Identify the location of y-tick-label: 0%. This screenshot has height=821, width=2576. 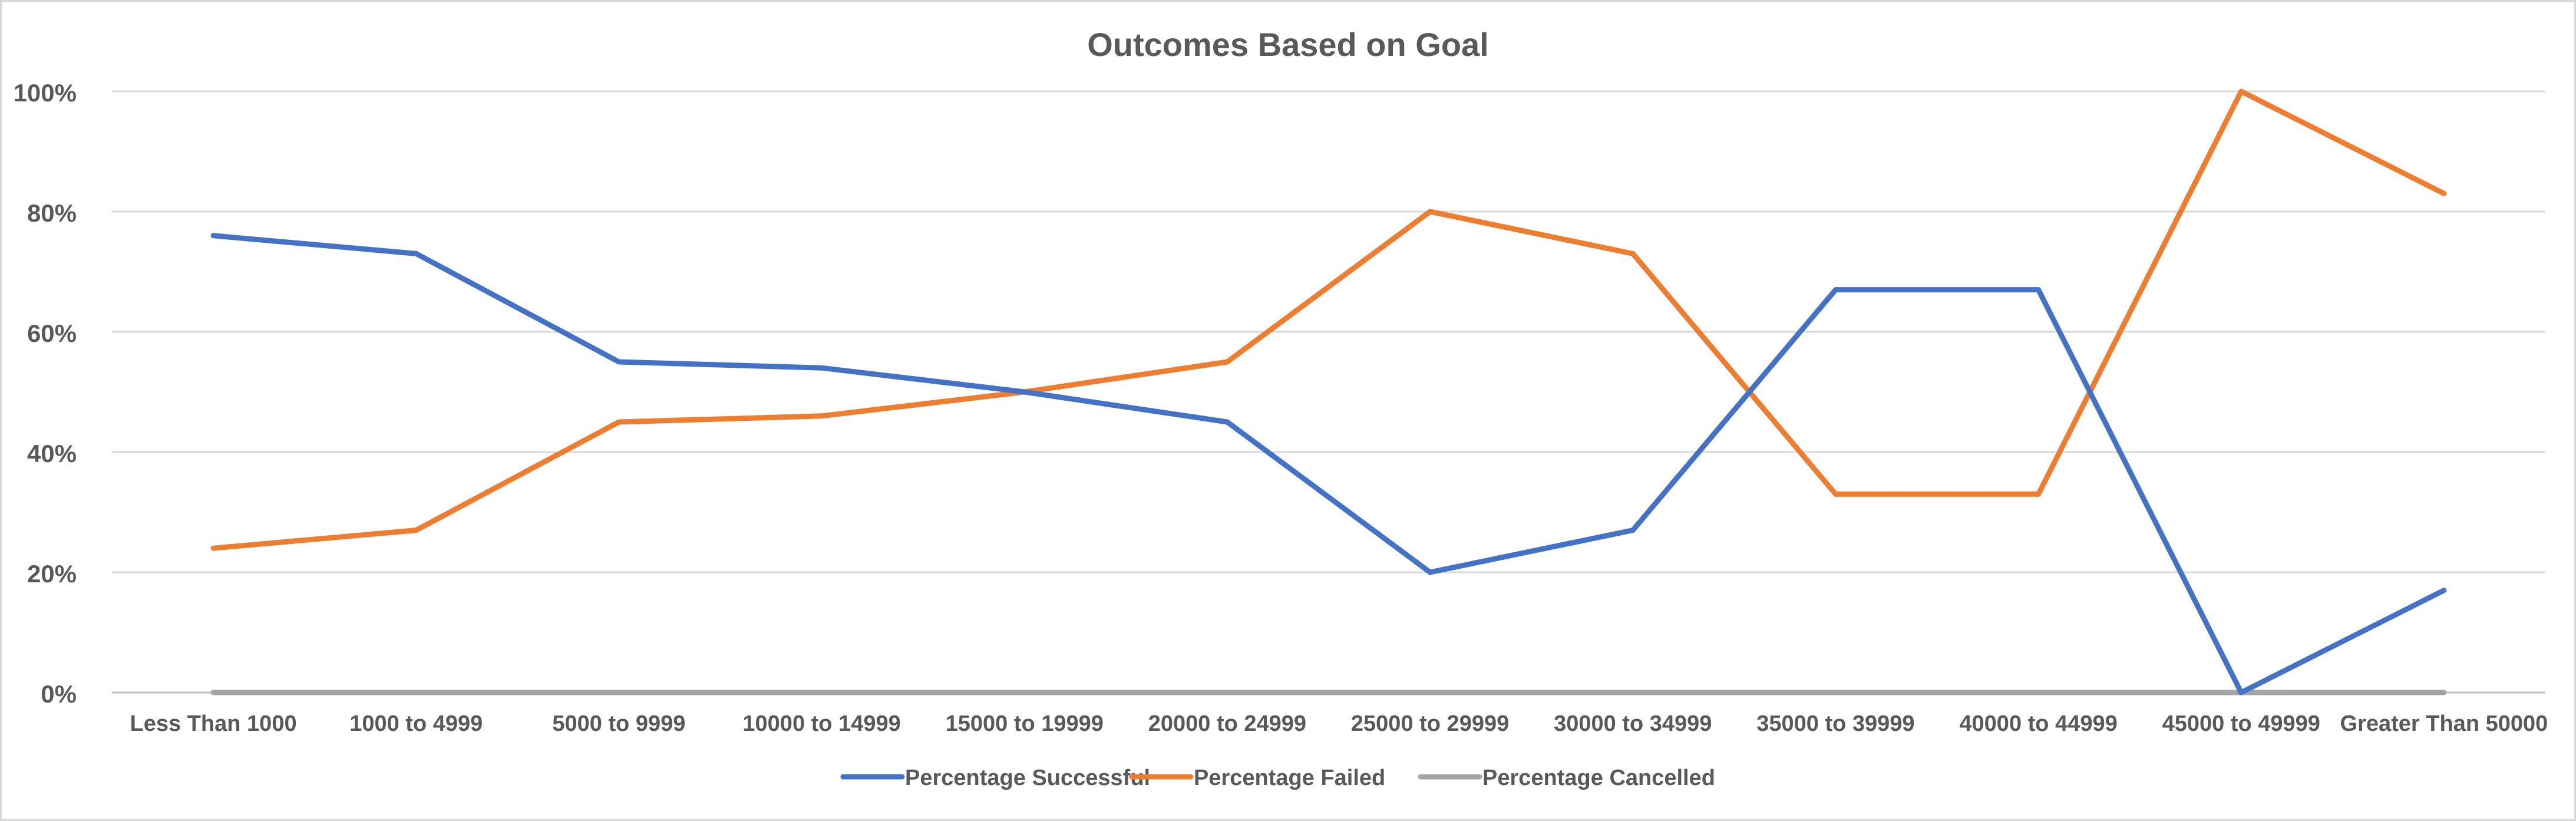
(59, 694).